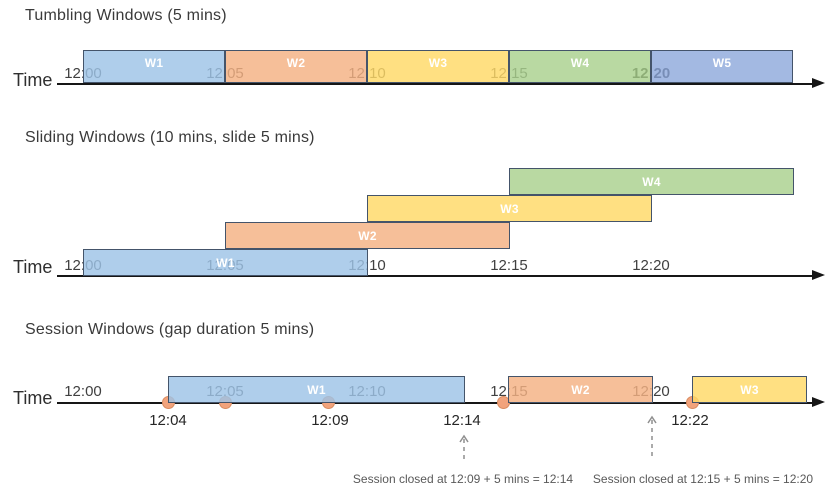 This screenshot has height=498, width=829. Describe the element at coordinates (170, 137) in the screenshot. I see `sliding-title: Sliding Windows (10 mins, slide 5 mins)` at that location.